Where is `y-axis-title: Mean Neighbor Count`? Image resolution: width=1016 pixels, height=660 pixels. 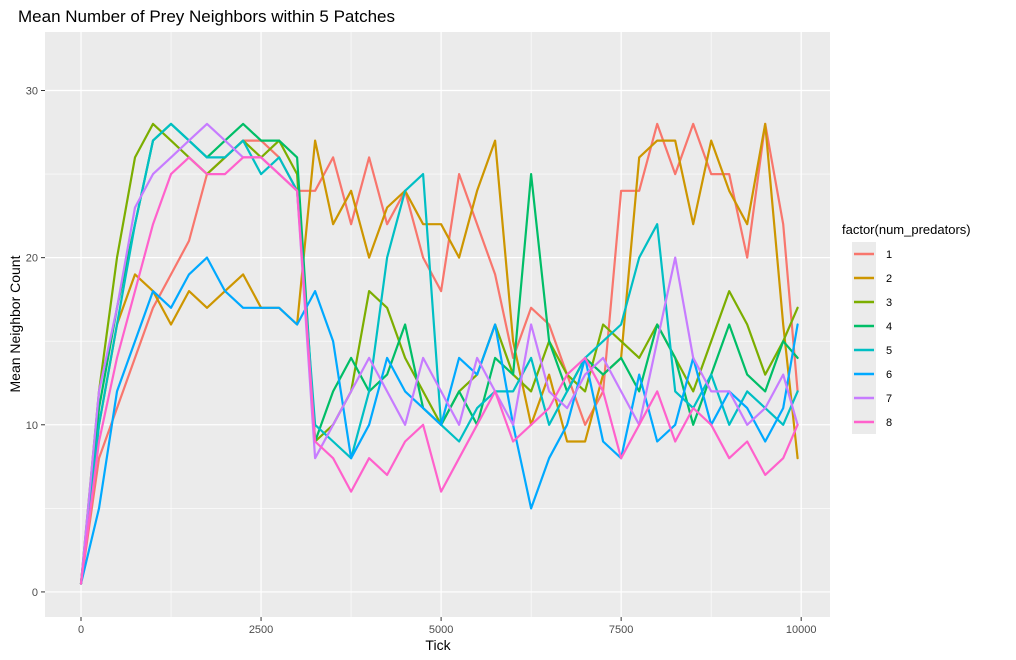
y-axis-title: Mean Neighbor Count is located at coordinates (15, 323).